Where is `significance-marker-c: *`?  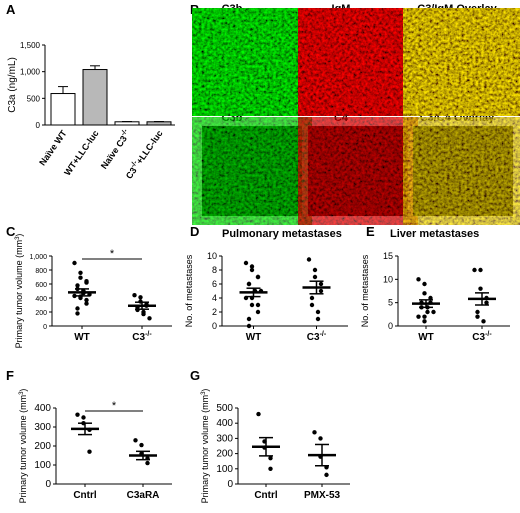 significance-marker-c: * is located at coordinates (112, 254).